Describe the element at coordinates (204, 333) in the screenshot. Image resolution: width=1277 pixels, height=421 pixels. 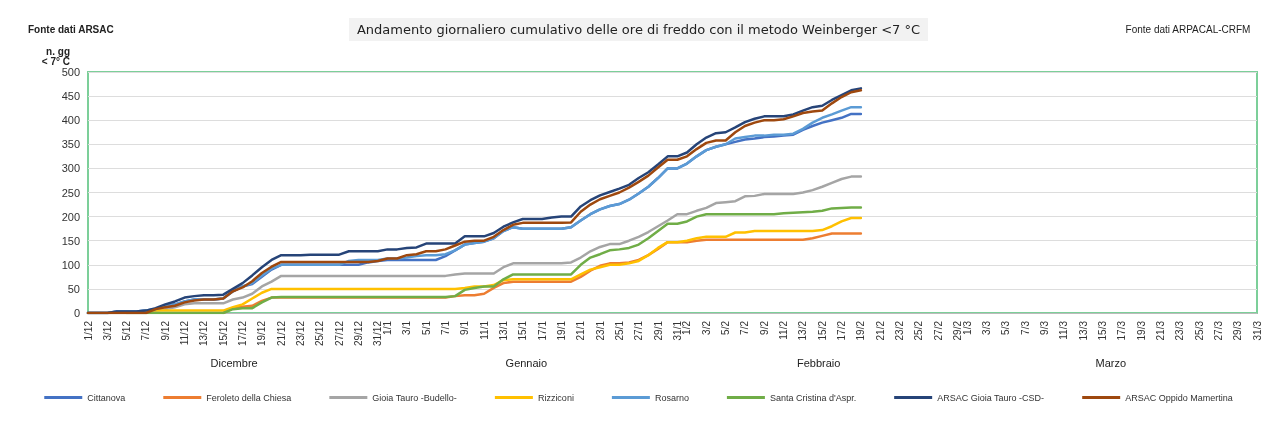
I see `x-tick-label: 13/12` at that location.